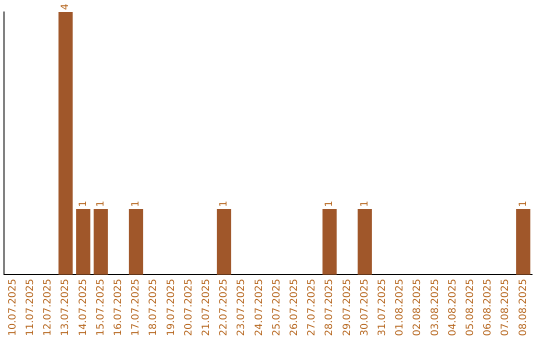 Image resolution: width=540 pixels, height=340 pixels. I want to click on x-tick-label: 30.07.2025, so click(364, 307).